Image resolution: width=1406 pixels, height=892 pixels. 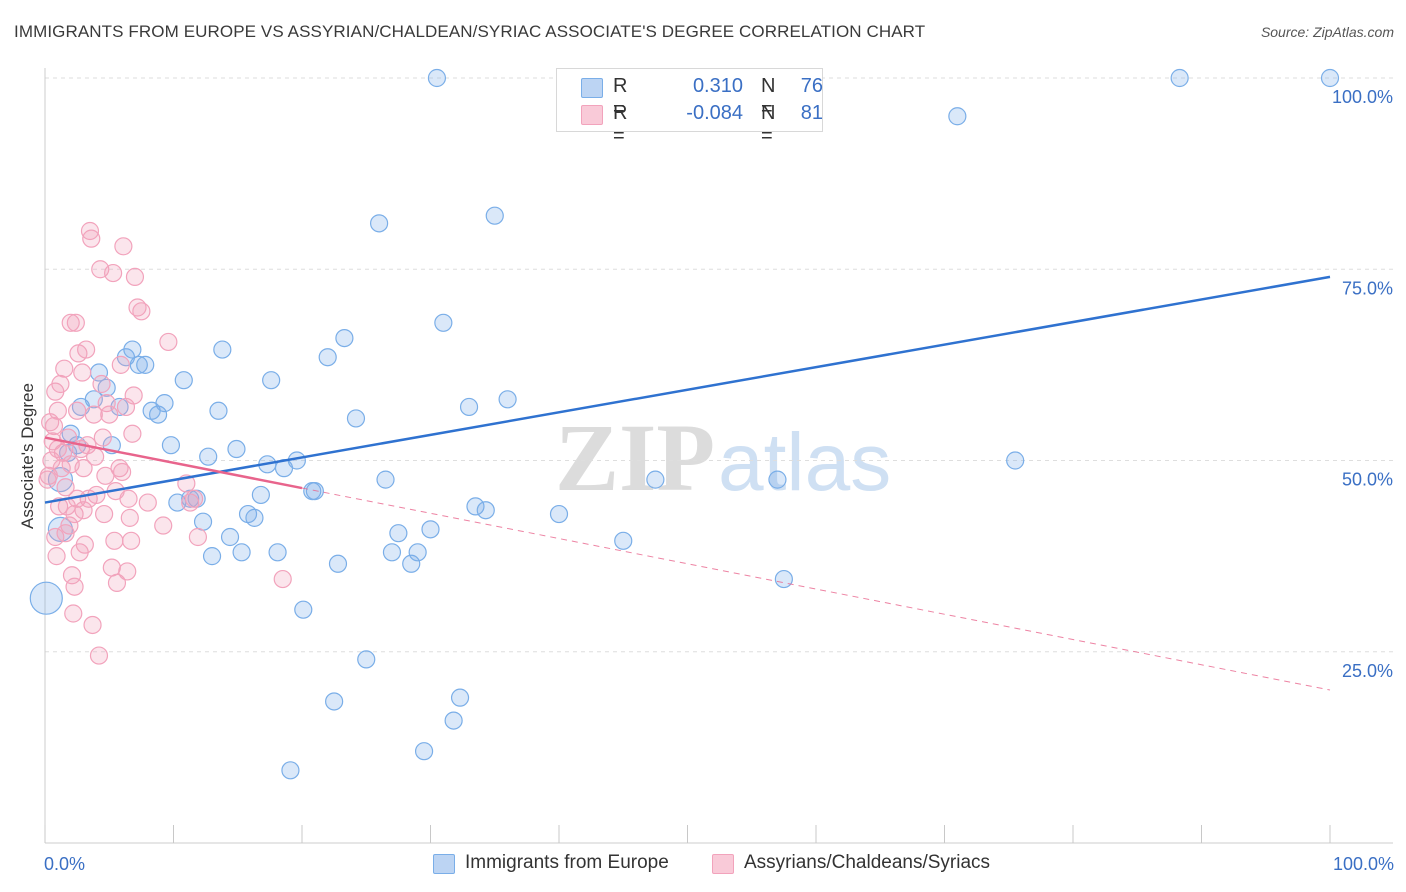 I want to click on watermark-atlas: atlas, so click(x=804, y=462).